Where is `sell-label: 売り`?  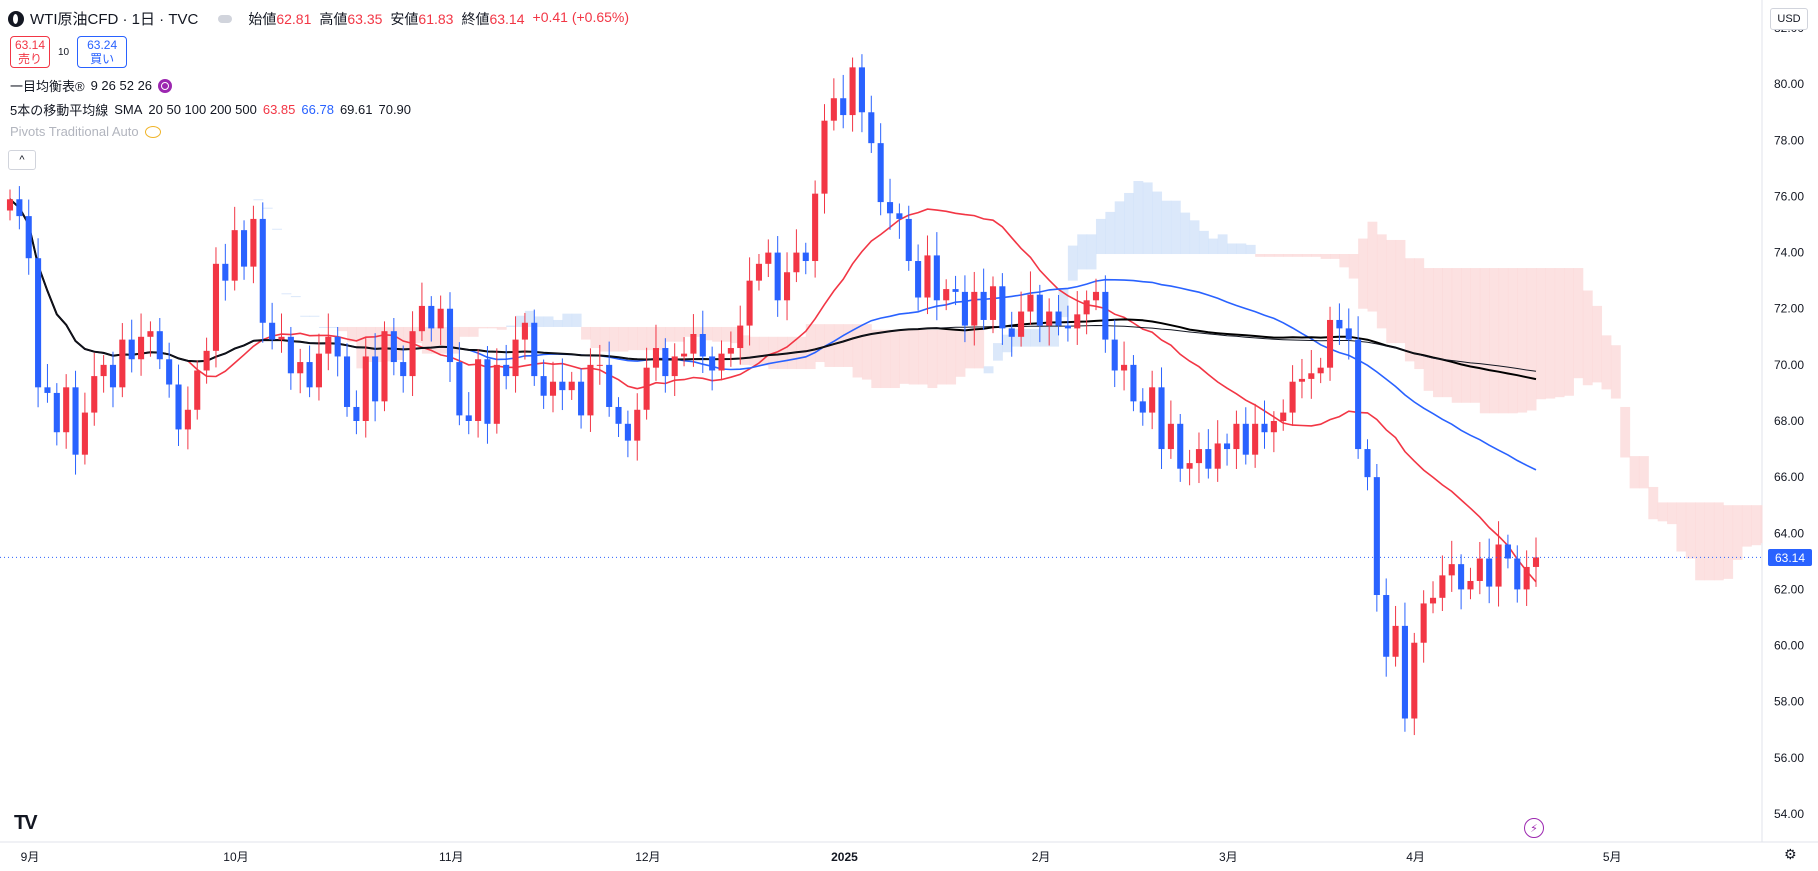
sell-label: 売り is located at coordinates (29, 59).